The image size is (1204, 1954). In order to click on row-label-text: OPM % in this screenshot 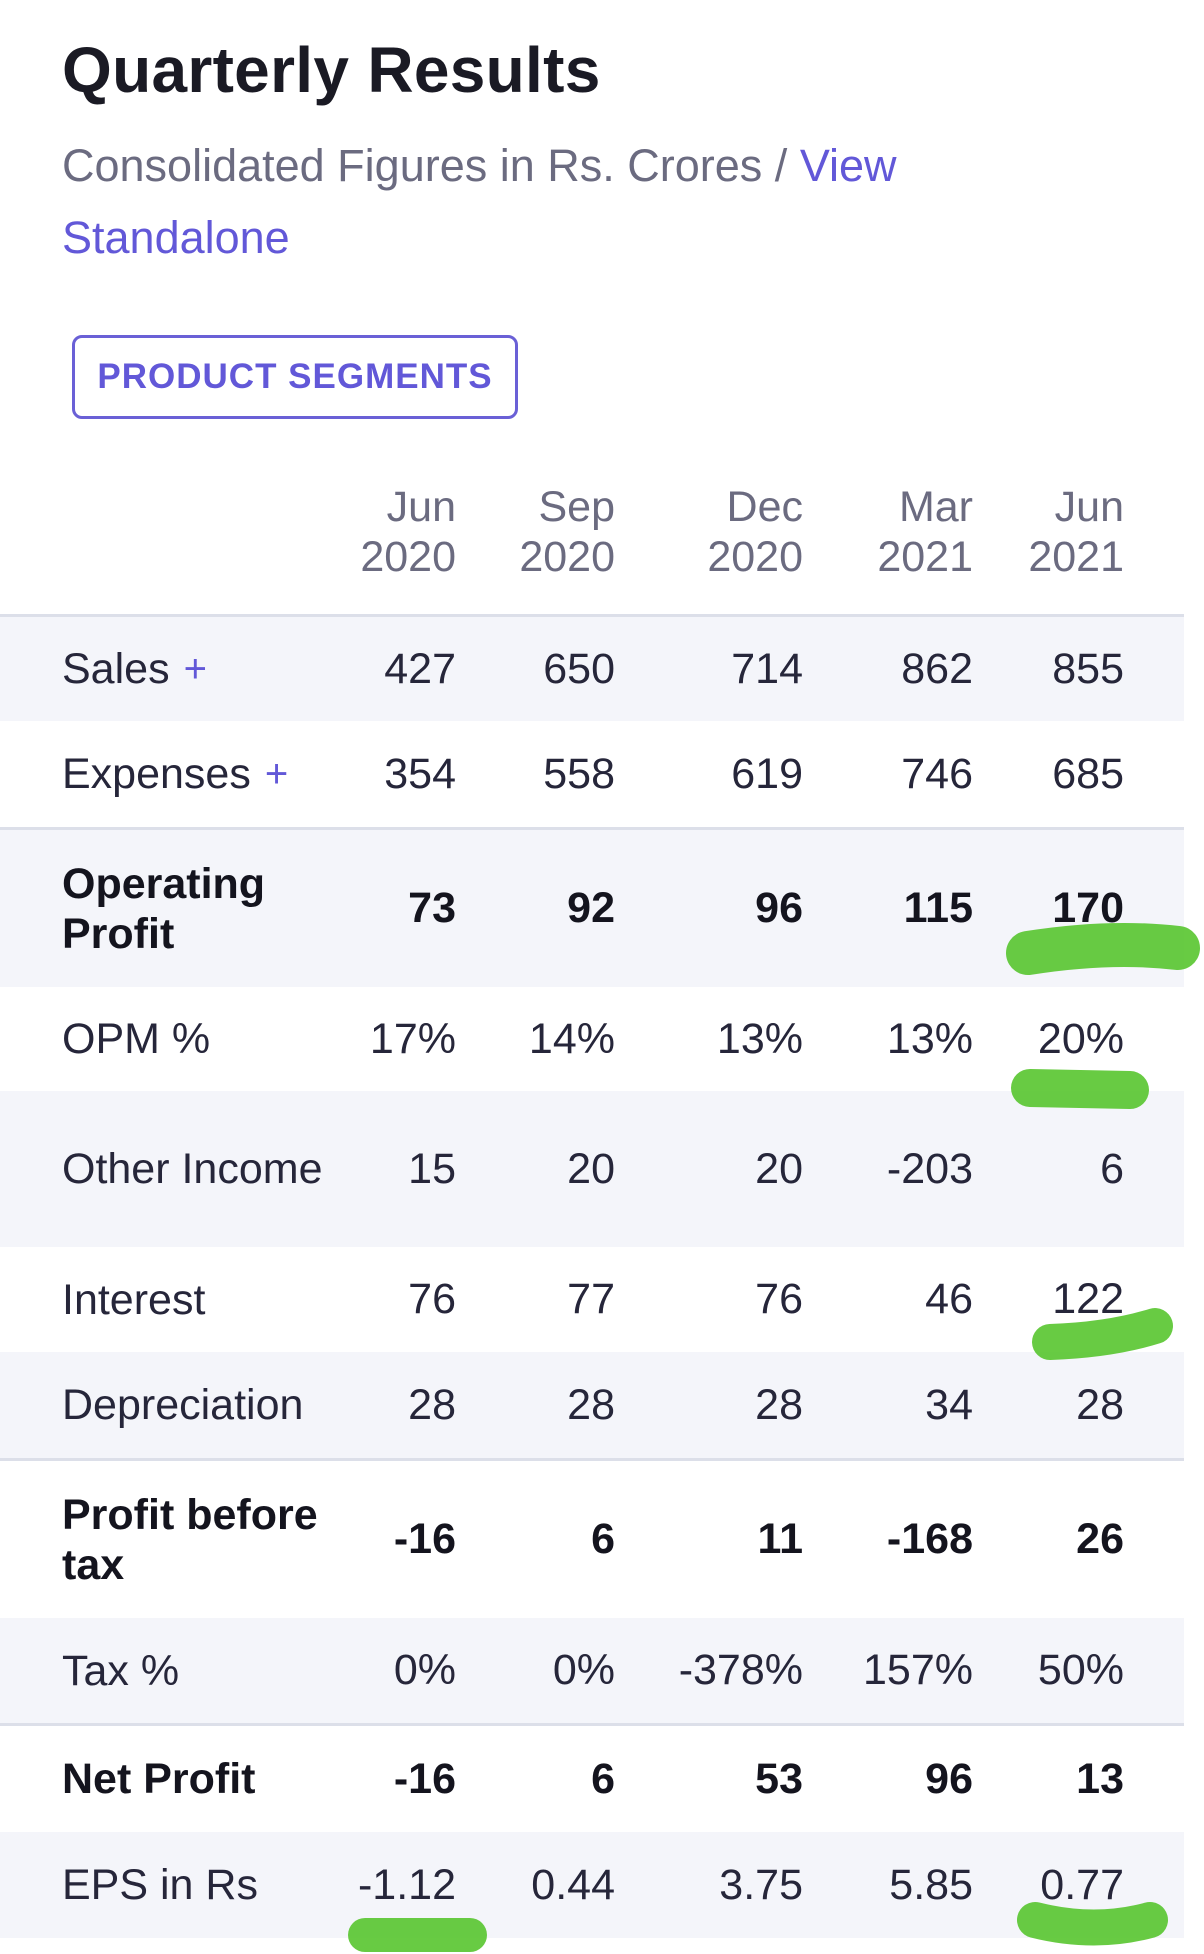, I will do `click(136, 1039)`.